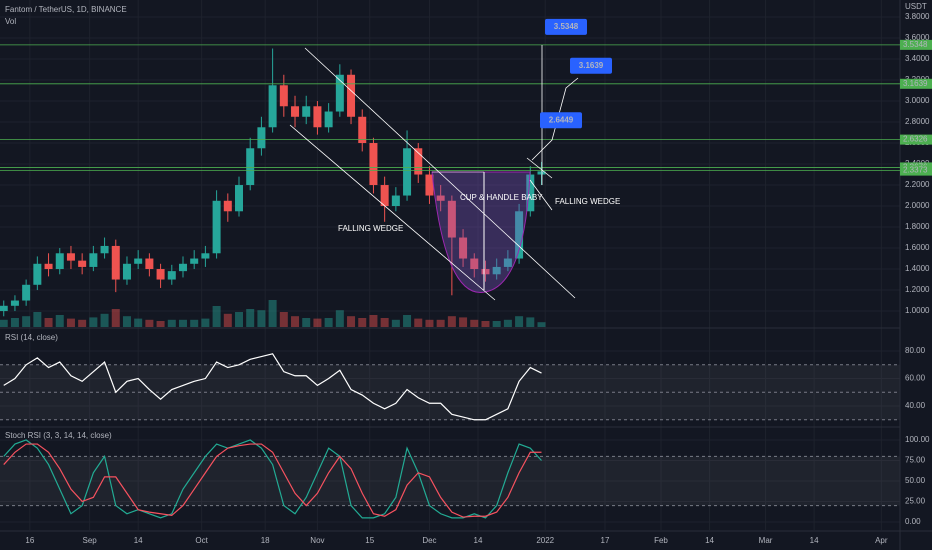 Image resolution: width=932 pixels, height=550 pixels. Describe the element at coordinates (90, 540) in the screenshot. I see `x-tick-label: Sep` at that location.